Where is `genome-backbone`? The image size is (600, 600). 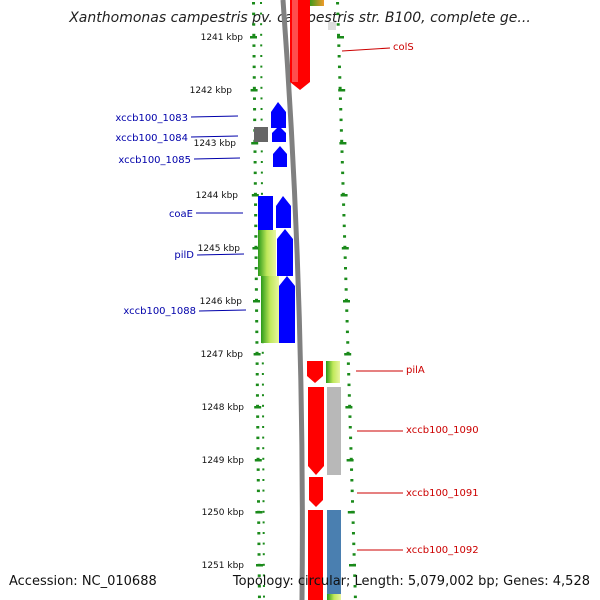 genome-backbone is located at coordinates (292, 300).